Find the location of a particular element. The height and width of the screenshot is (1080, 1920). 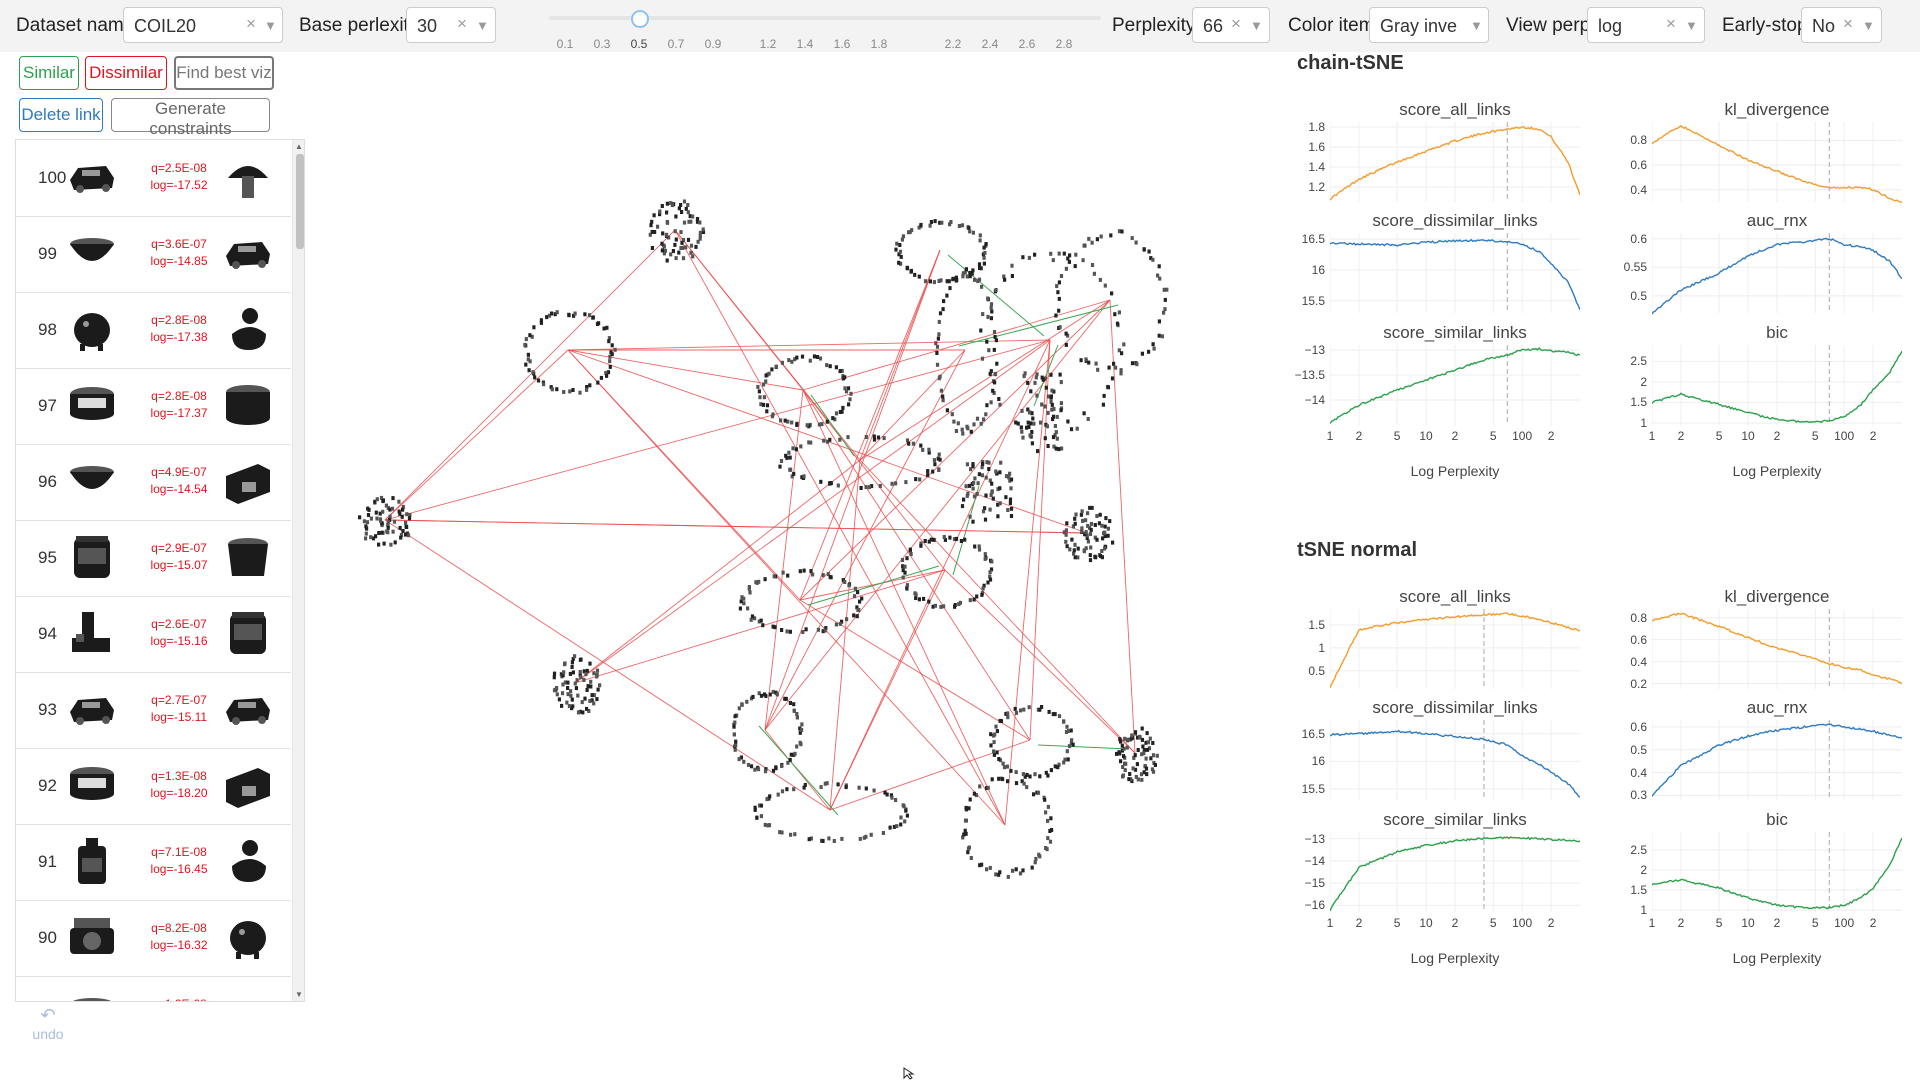

link-row: 96 q=4.9E-07 log=-14.54 is located at coordinates (153, 482).